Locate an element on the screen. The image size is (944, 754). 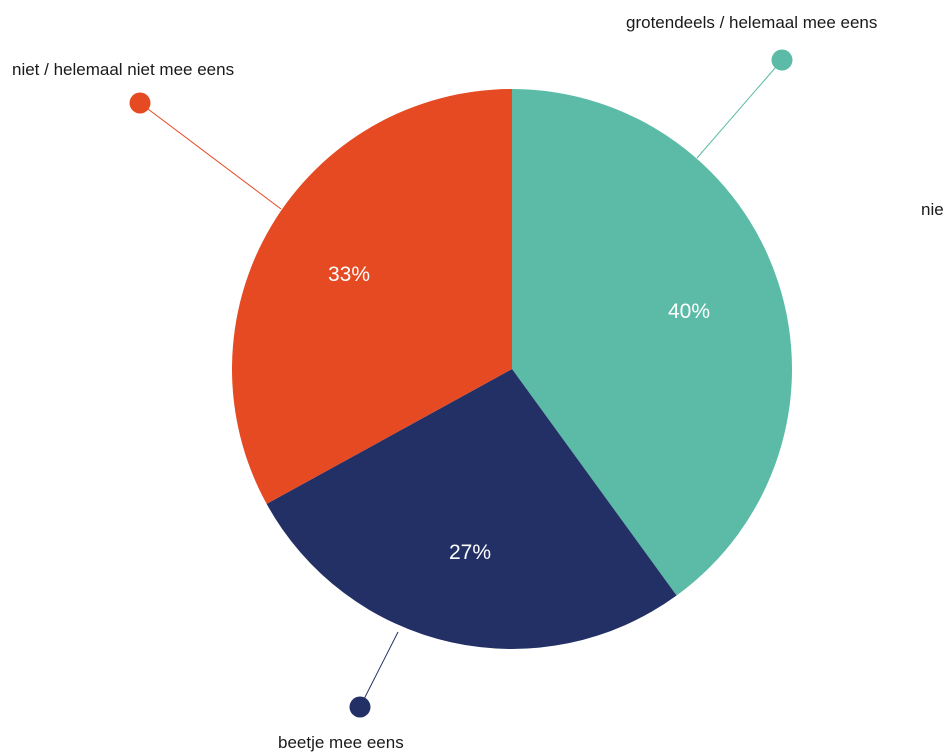
category-label-beetje: beetje mee eens is located at coordinates (341, 742).